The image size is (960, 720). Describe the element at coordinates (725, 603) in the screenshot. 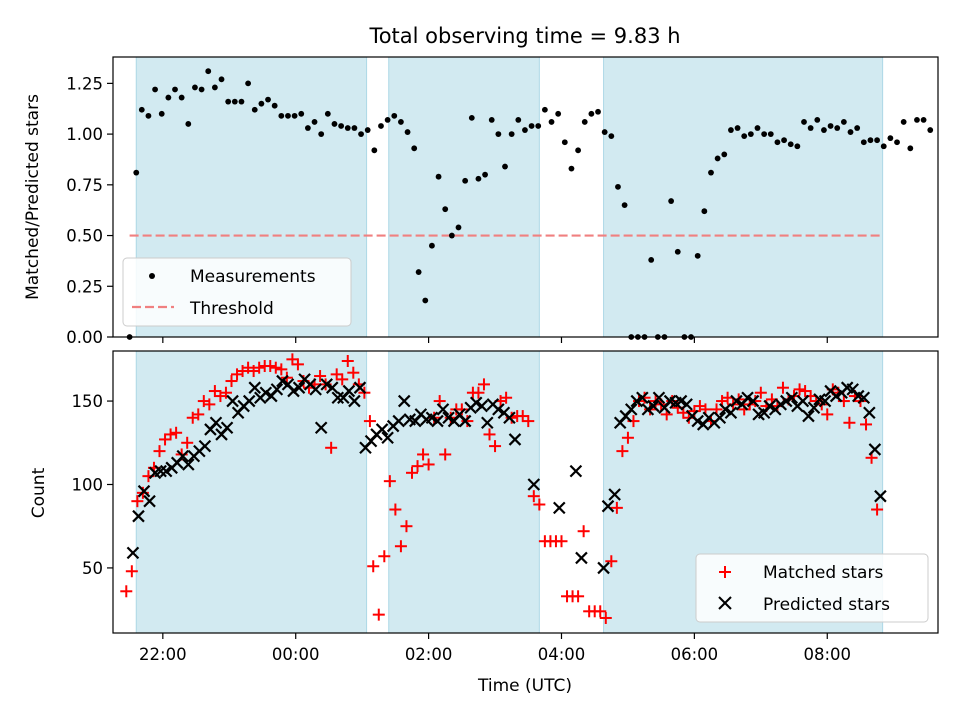

I see `legend-predicted-marker` at that location.